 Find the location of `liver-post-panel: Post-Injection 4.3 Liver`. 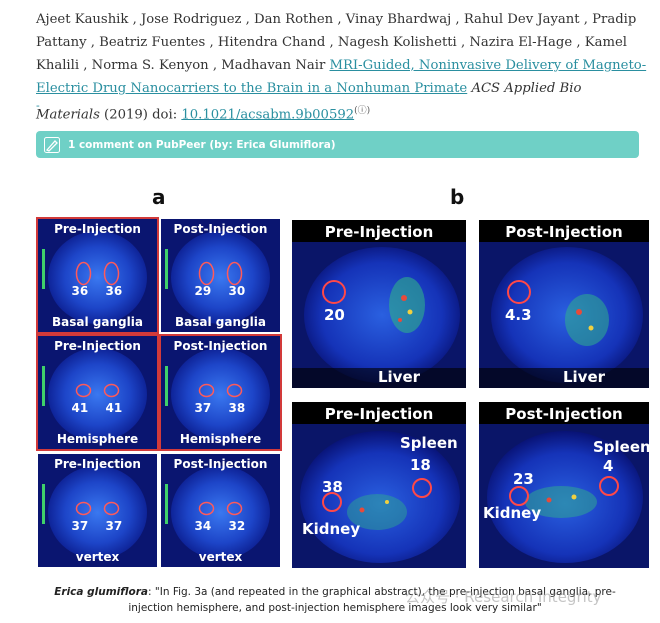

liver-post-panel: Post-Injection 4.3 Liver is located at coordinates (564, 304).